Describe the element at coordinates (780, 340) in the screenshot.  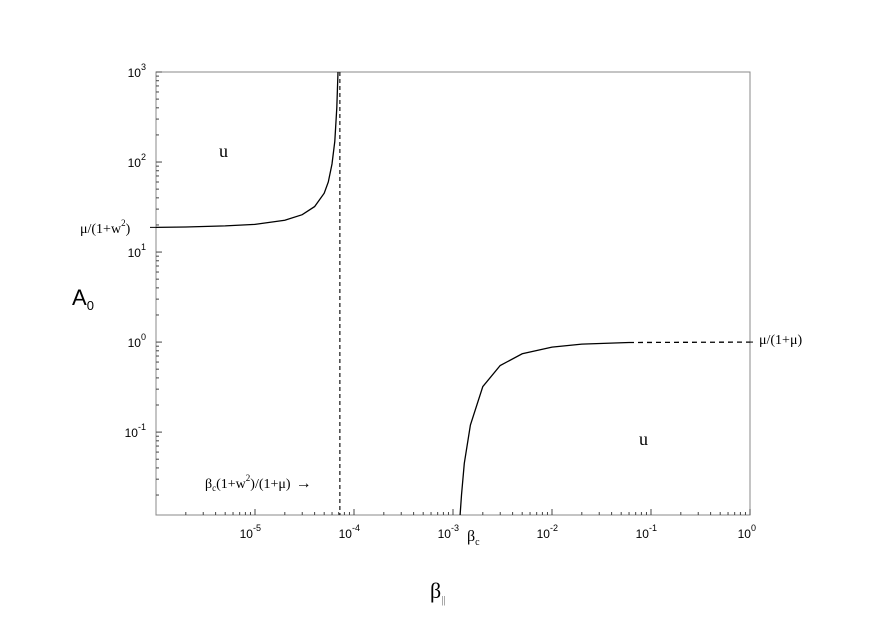
I see `high-asymptote-label: μ/(1+μ)` at that location.